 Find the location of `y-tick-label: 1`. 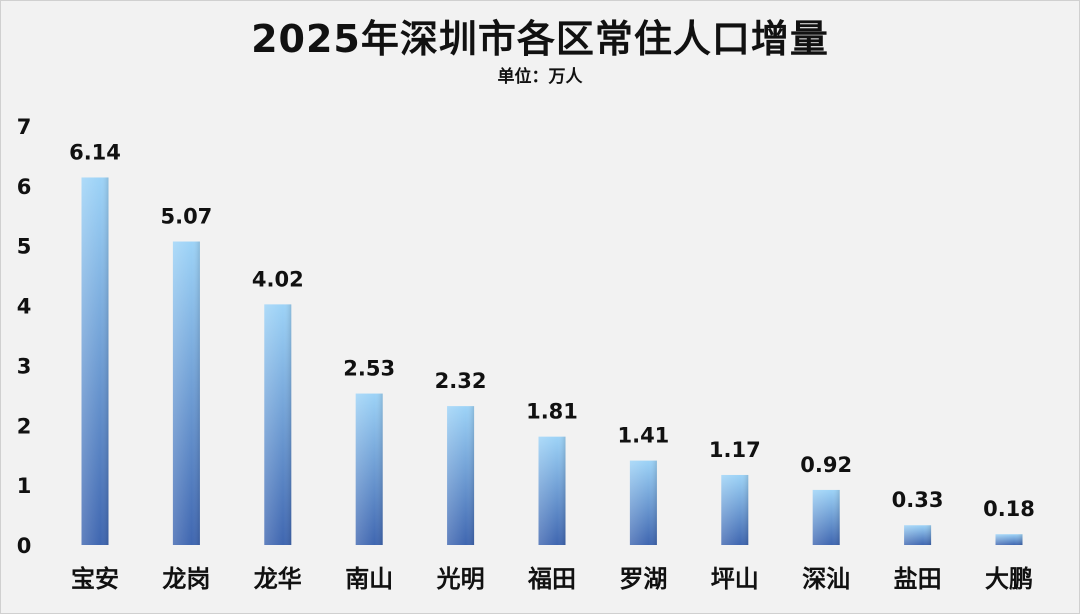

y-tick-label: 1 is located at coordinates (24, 486).